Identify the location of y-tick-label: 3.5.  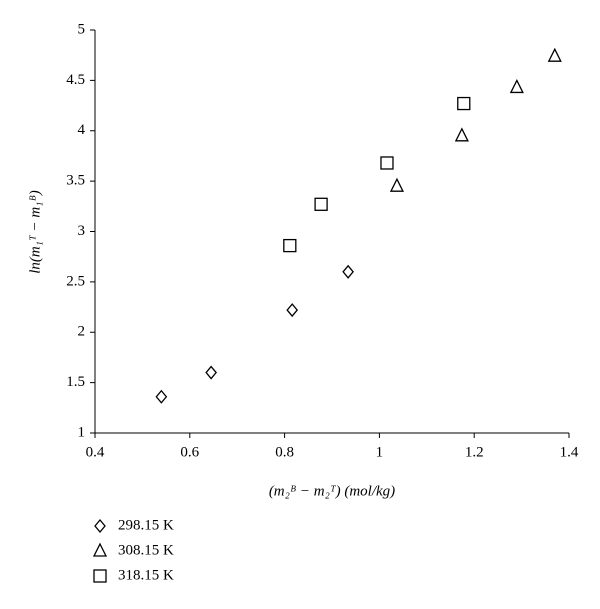
(75, 181).